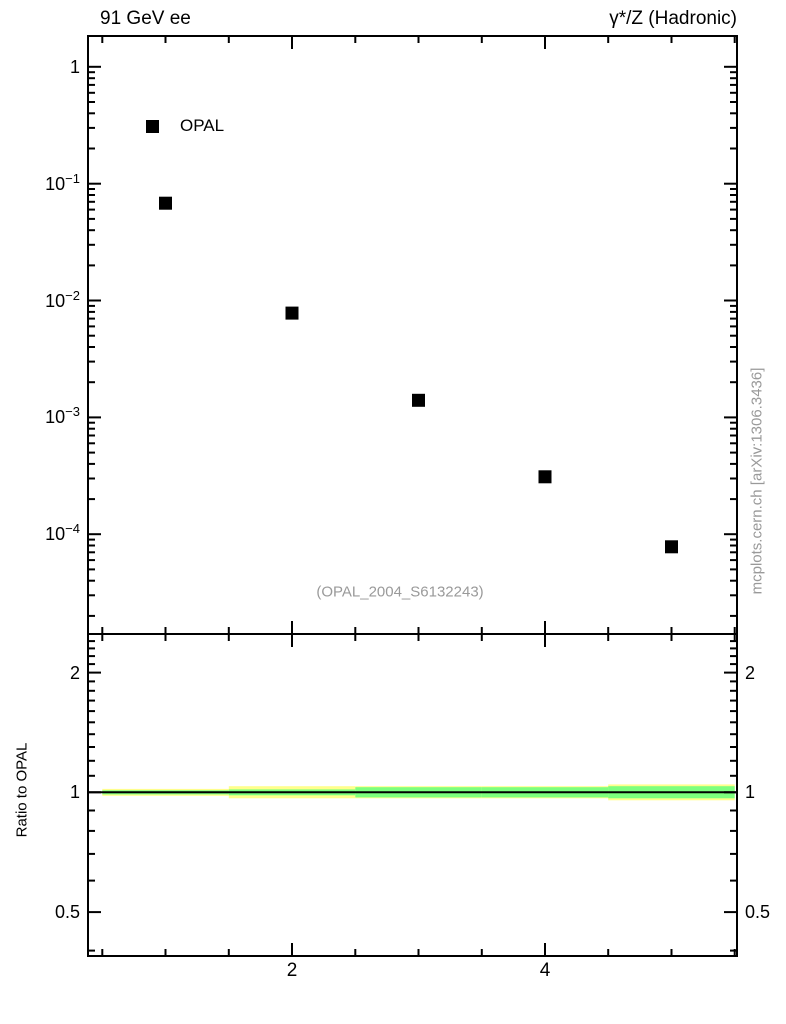  I want to click on main-y-tick-label: 1, so click(74, 66).